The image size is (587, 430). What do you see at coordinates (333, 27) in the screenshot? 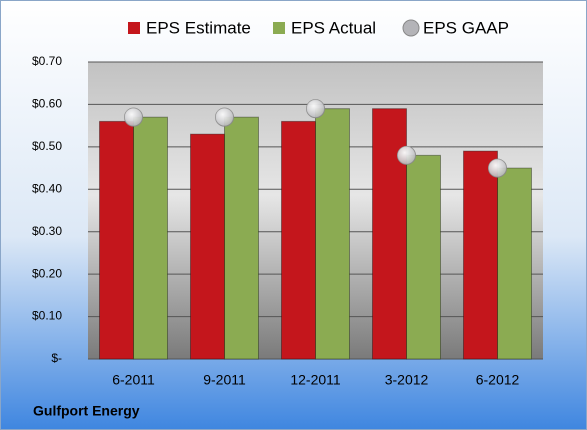
I see `legend-label: EPS Actual` at bounding box center [333, 27].